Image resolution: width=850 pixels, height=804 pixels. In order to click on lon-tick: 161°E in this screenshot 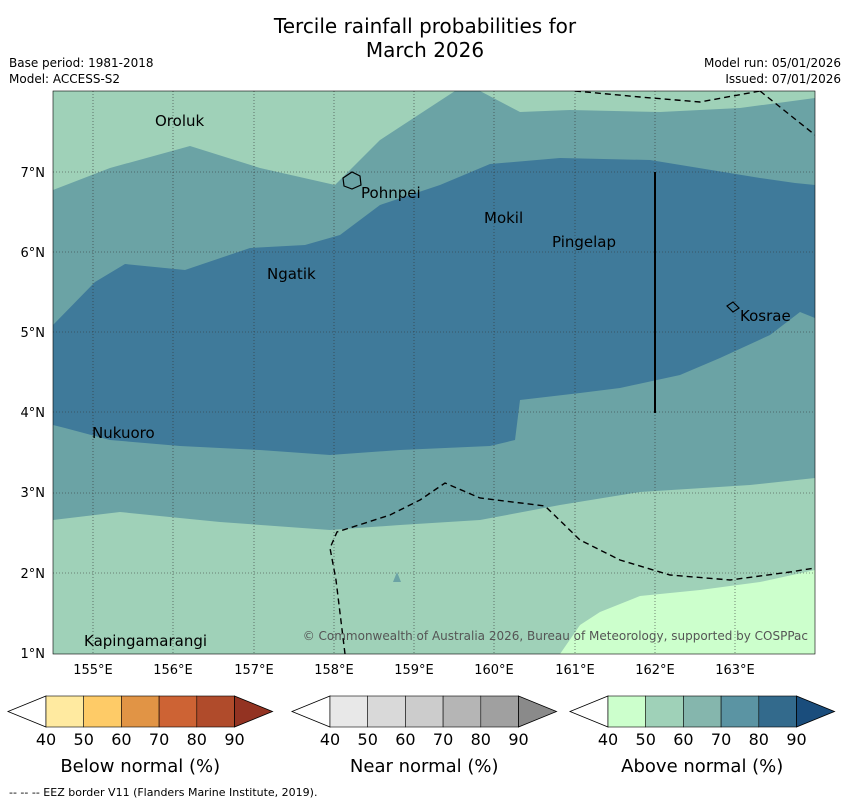, I will do `click(575, 670)`.